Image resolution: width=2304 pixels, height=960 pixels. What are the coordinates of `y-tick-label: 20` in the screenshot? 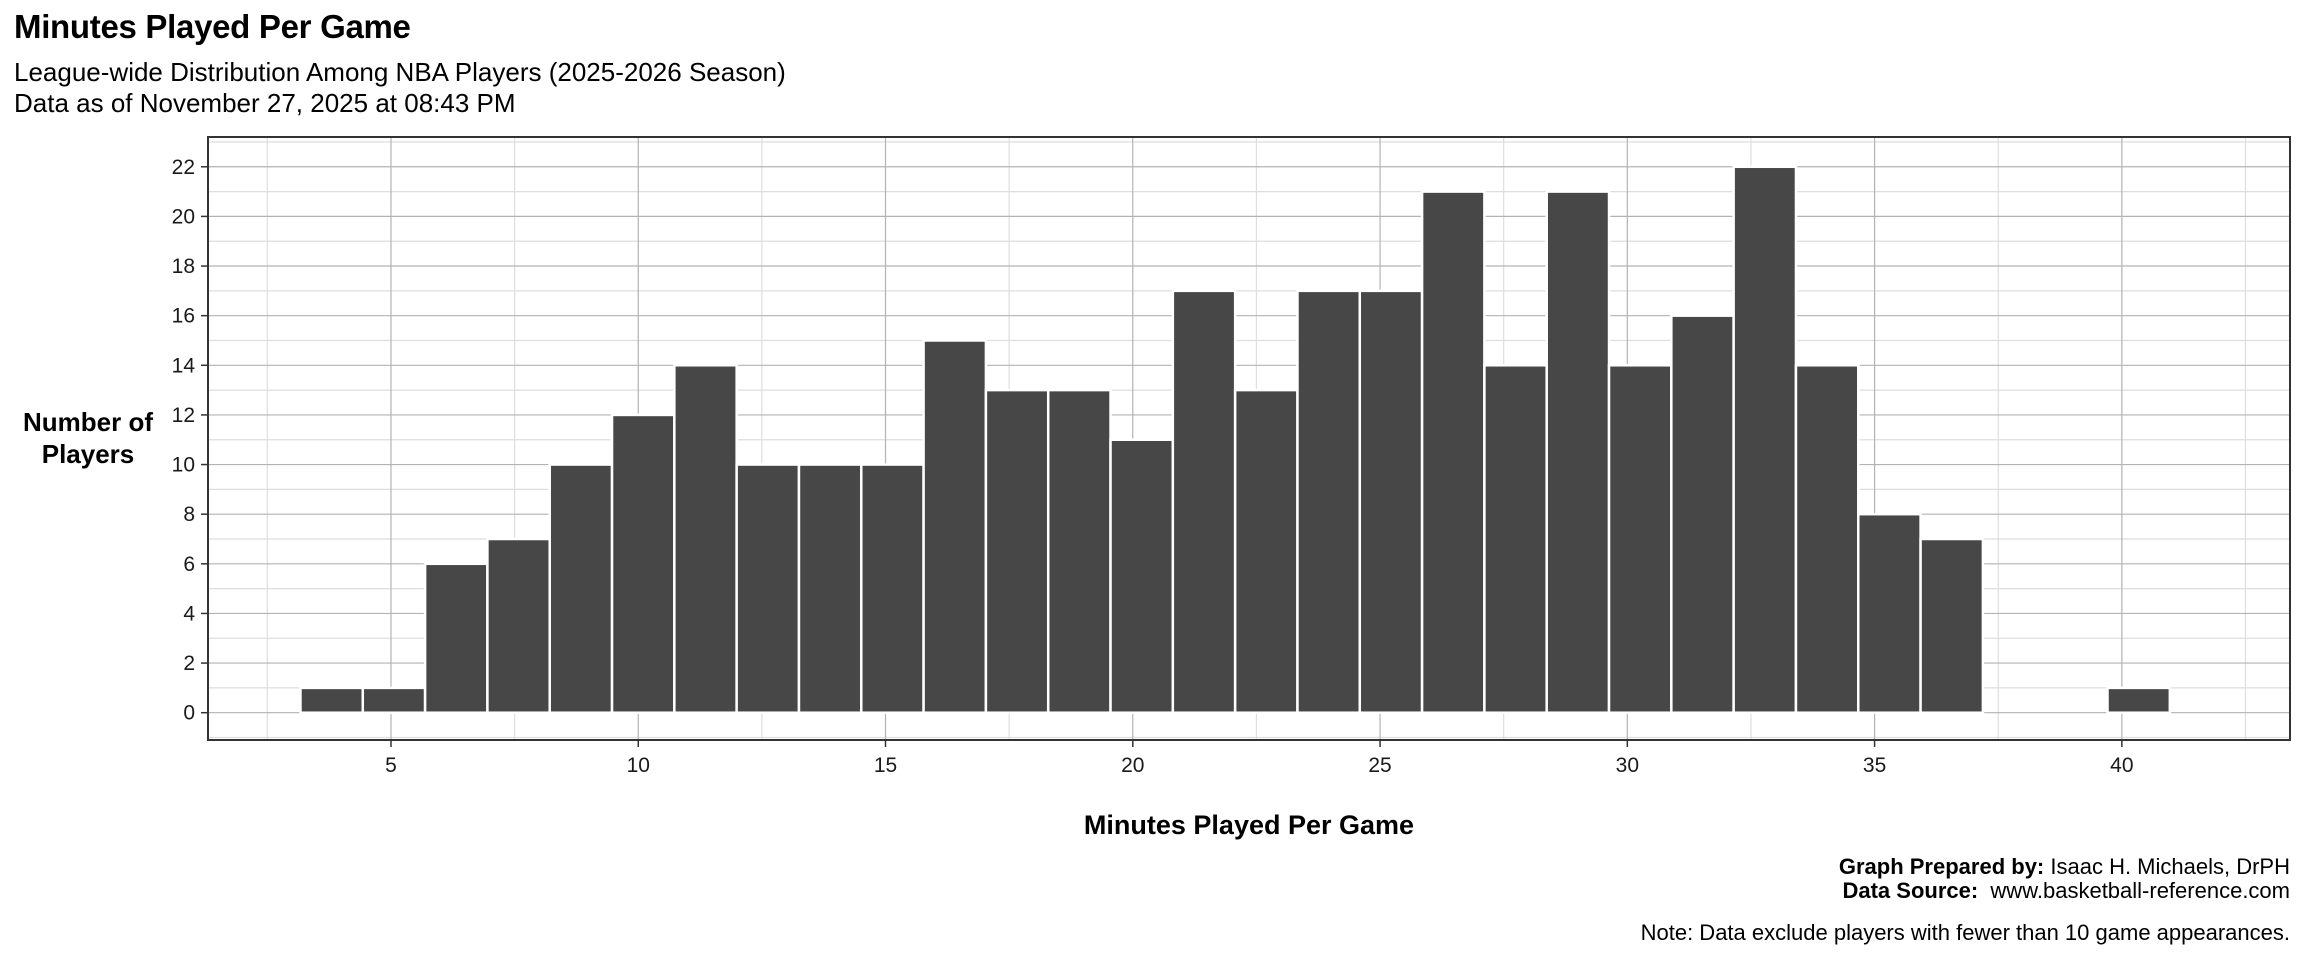 It's located at (183, 216).